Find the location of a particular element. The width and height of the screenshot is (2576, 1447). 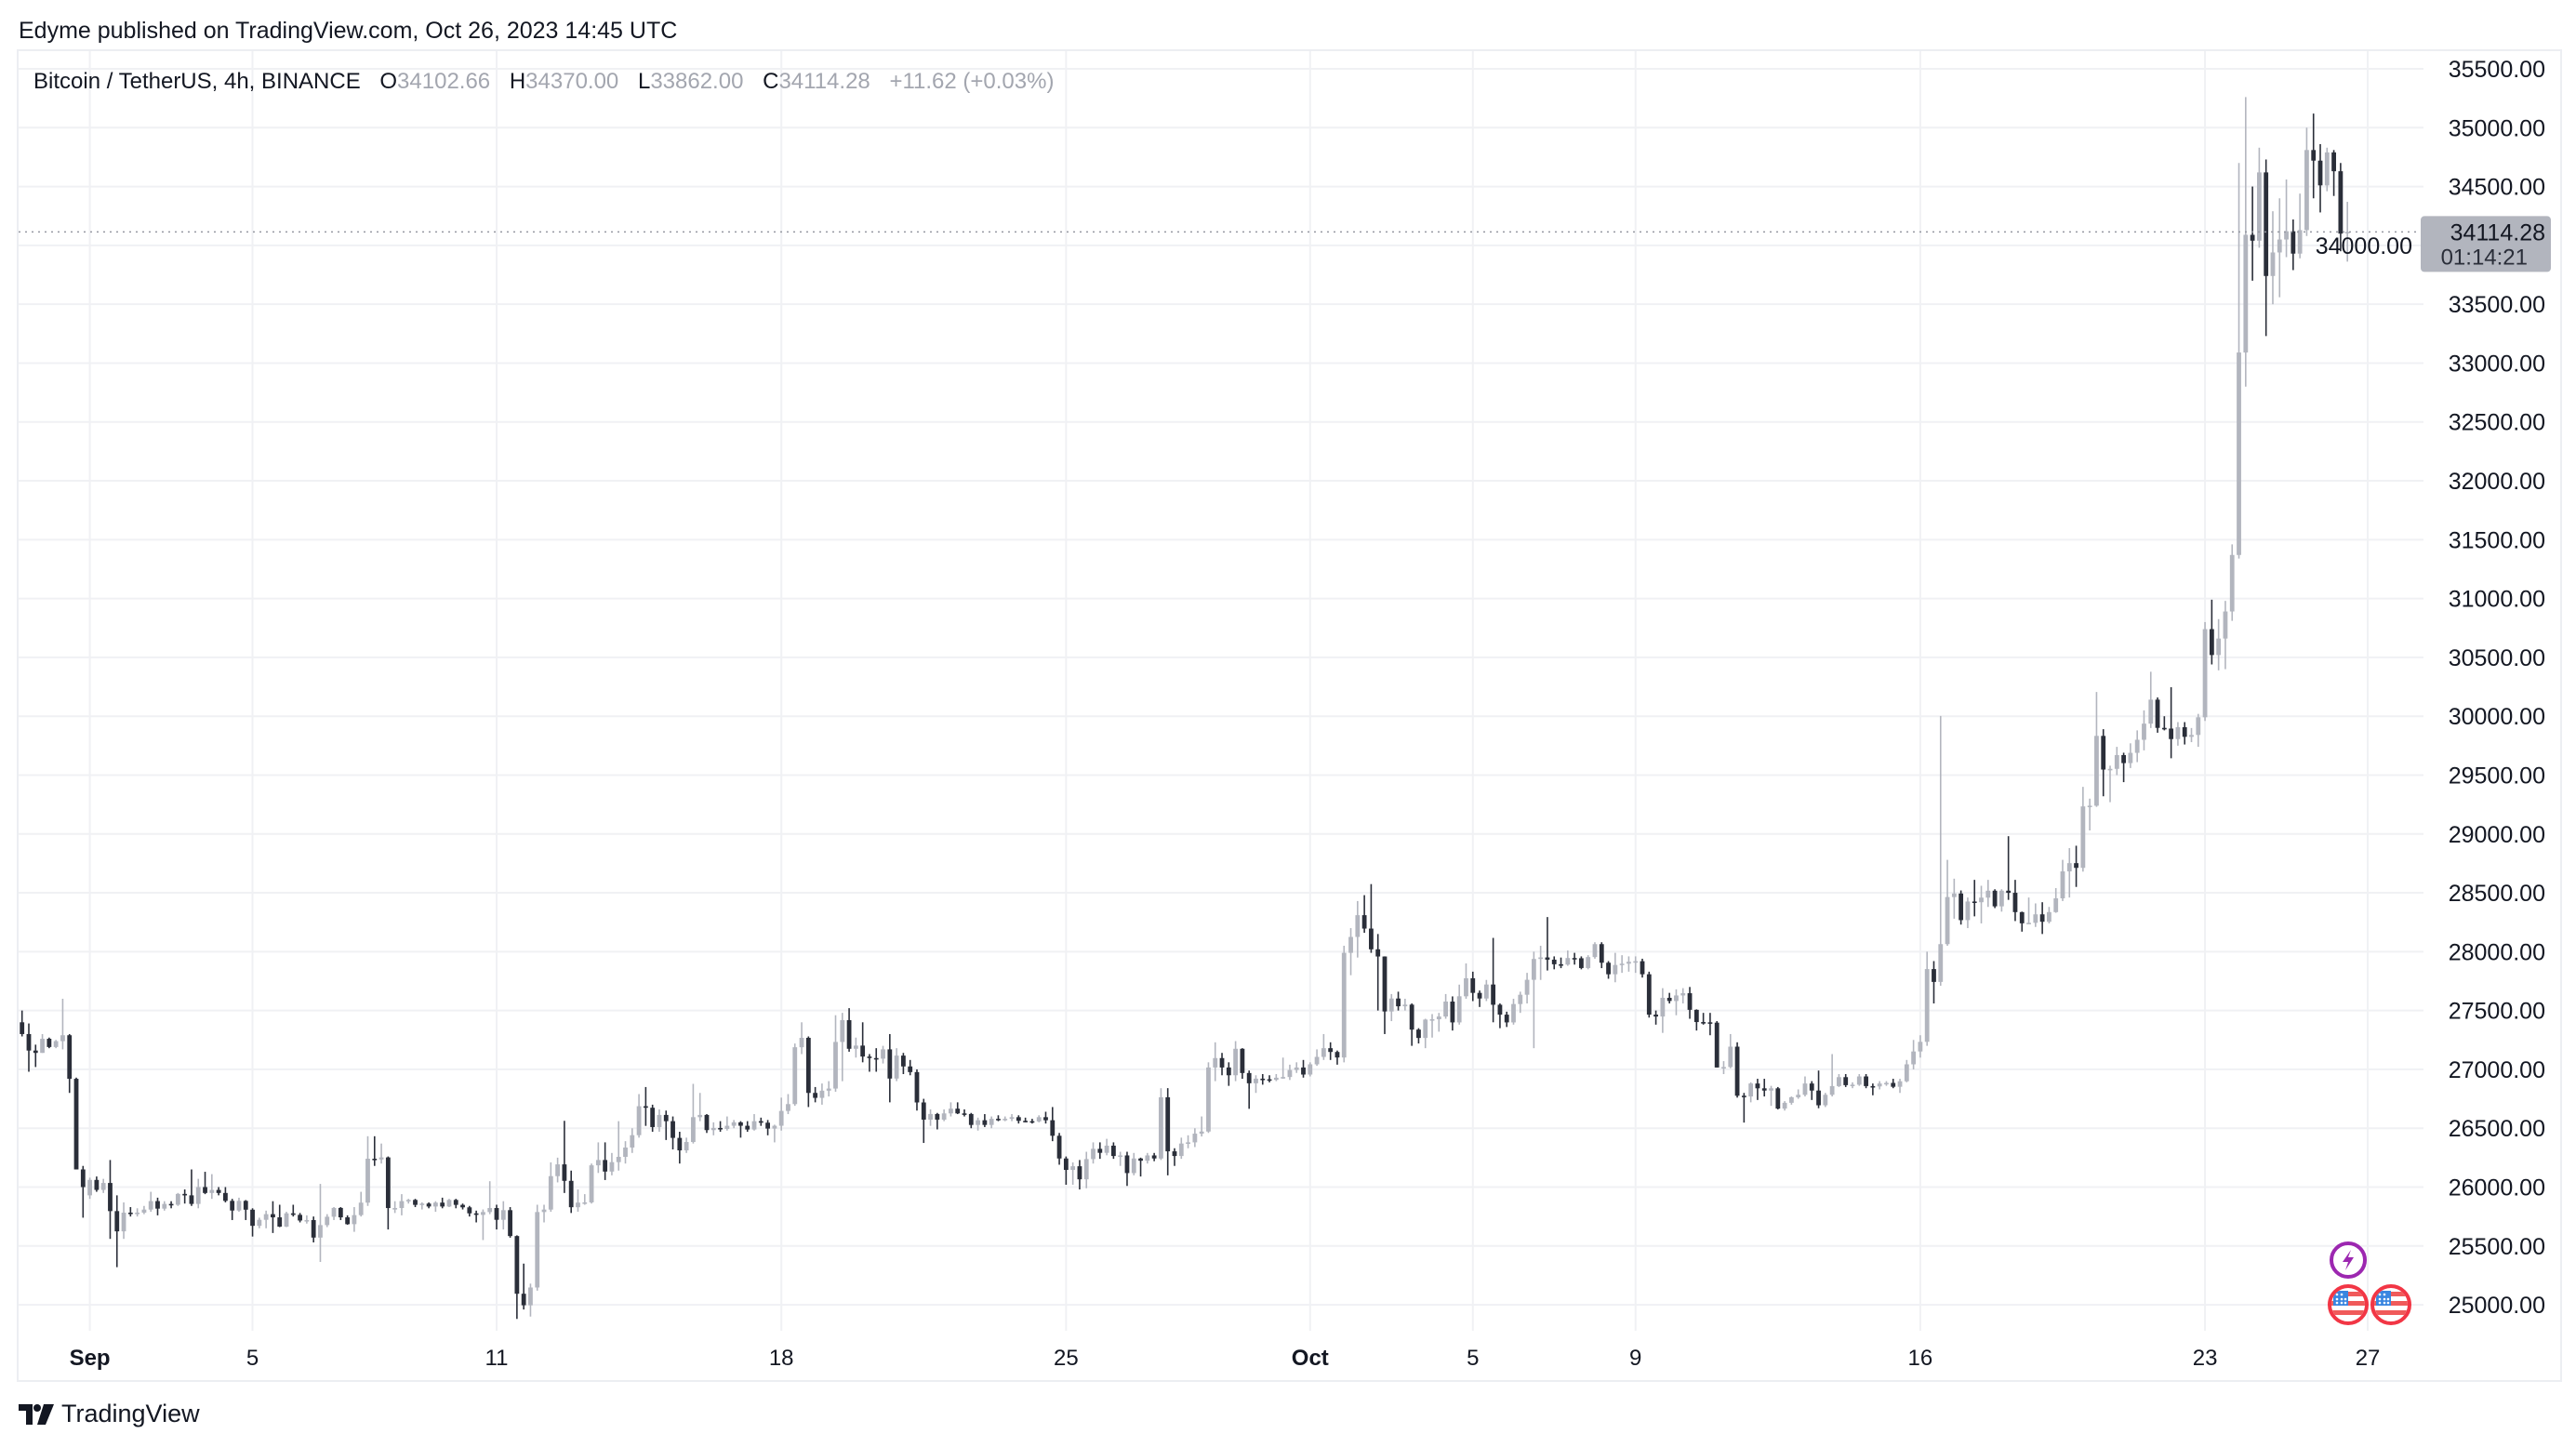

bar-countdown: 01:14:21 is located at coordinates (2484, 258).